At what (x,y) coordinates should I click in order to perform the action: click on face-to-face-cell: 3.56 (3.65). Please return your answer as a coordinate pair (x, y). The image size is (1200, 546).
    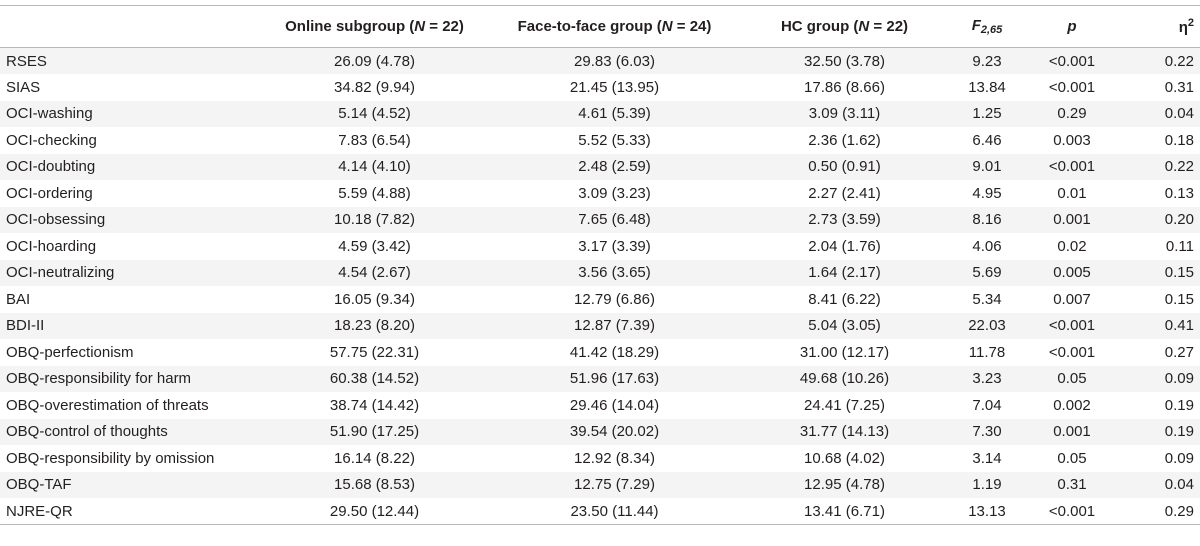
    Looking at the image, I should click on (614, 272).